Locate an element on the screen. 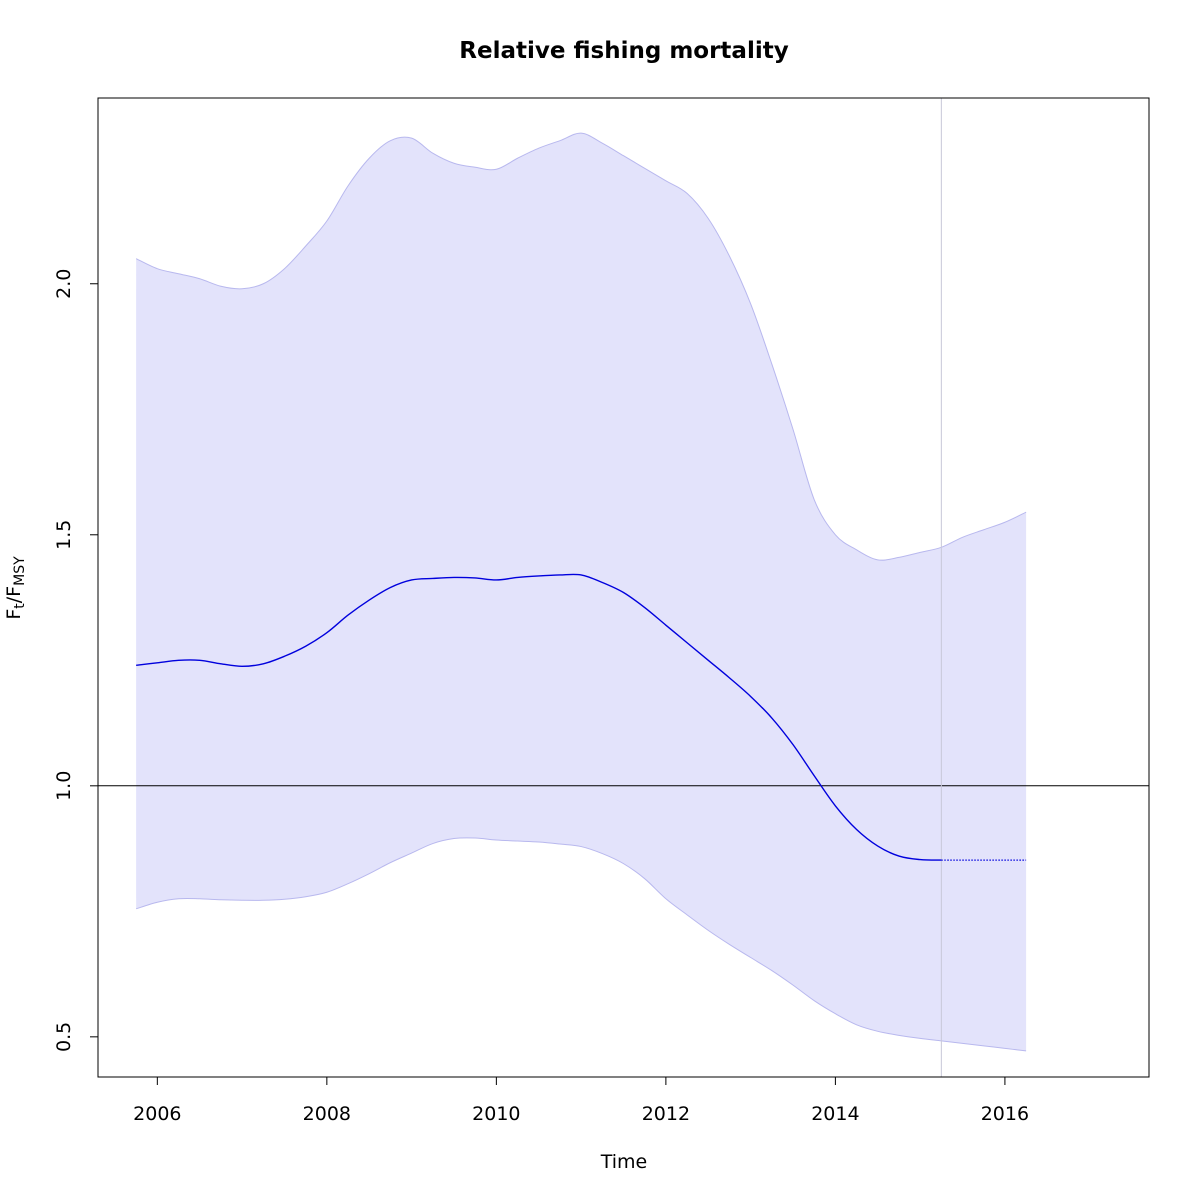 The image size is (1200, 1200). x-tick-label: 2008 is located at coordinates (327, 1114).